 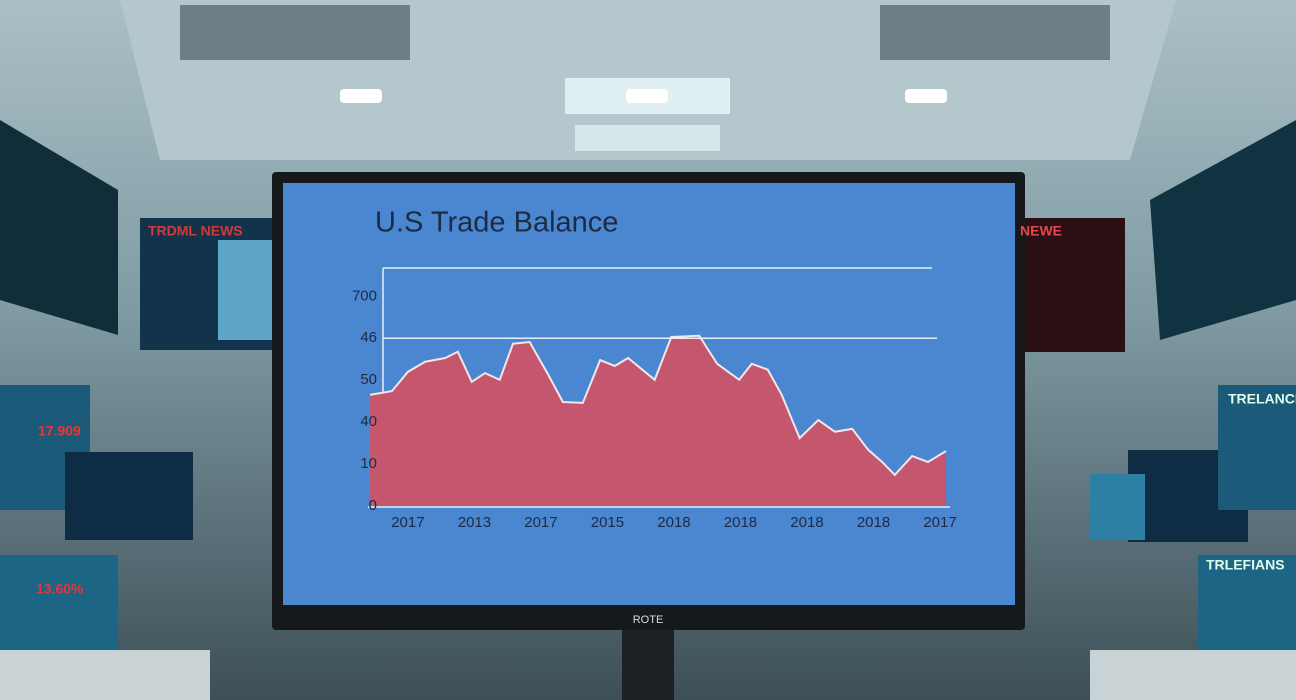 I want to click on y-tick-label: 40, so click(x=368, y=421).